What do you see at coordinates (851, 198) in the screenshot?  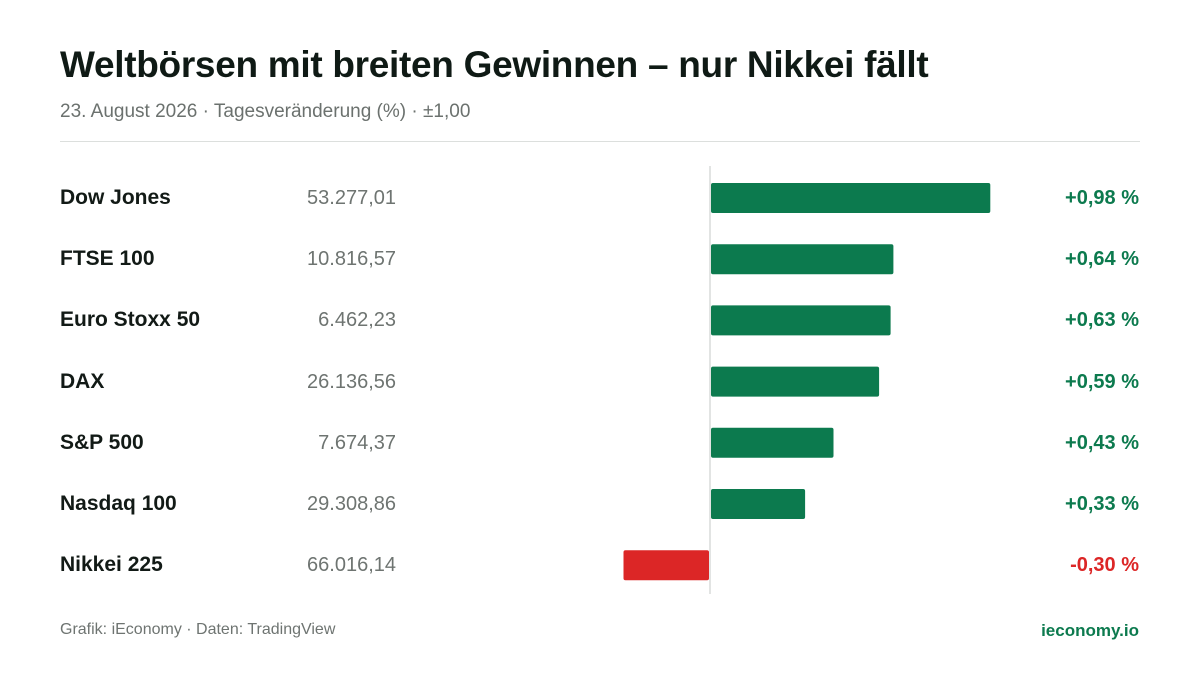 I see `bar-dow-jones` at bounding box center [851, 198].